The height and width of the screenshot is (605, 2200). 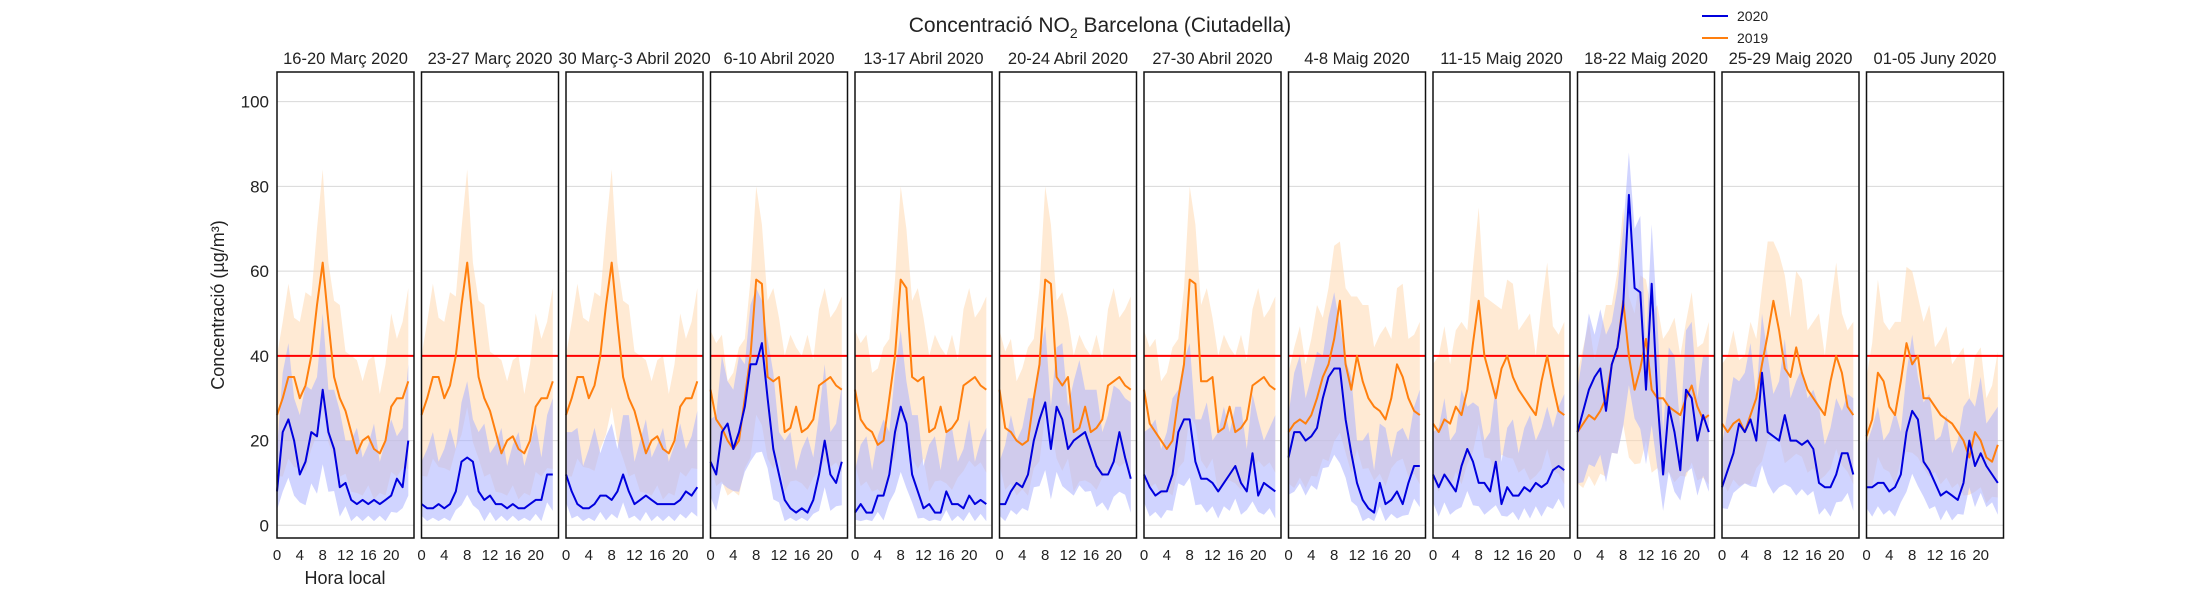 I want to click on panel-7: 27-30 Abril 2020 0 4 8 12 16 20, so click(x=1211, y=307).